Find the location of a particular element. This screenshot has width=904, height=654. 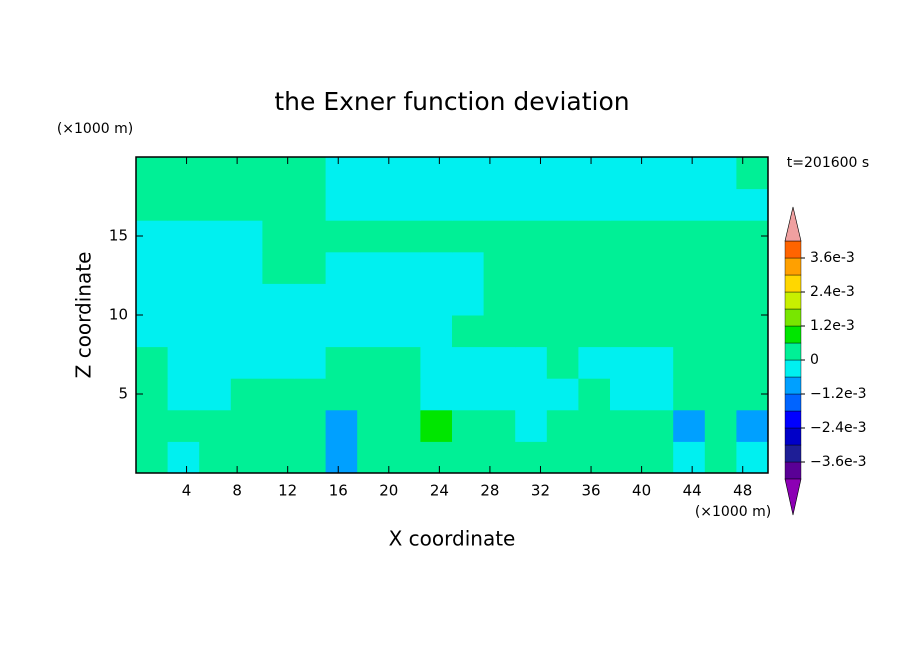

x-tick-label: 8 is located at coordinates (237, 491).